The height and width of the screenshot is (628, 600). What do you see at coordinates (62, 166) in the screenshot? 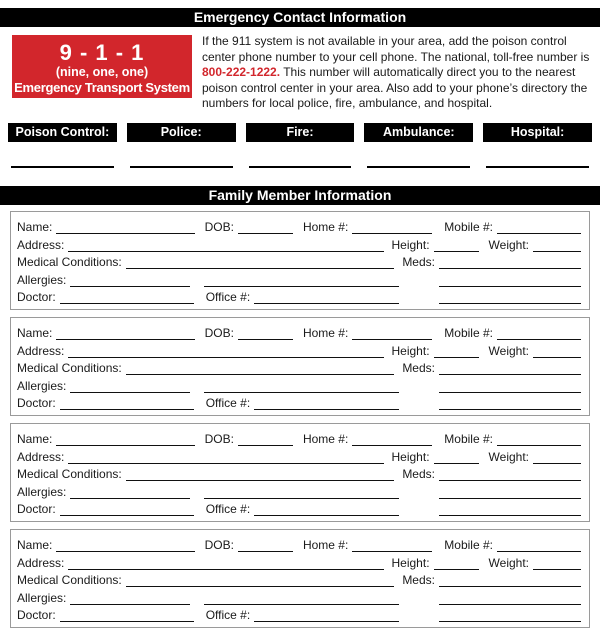
I see `write-line-poison-control` at bounding box center [62, 166].